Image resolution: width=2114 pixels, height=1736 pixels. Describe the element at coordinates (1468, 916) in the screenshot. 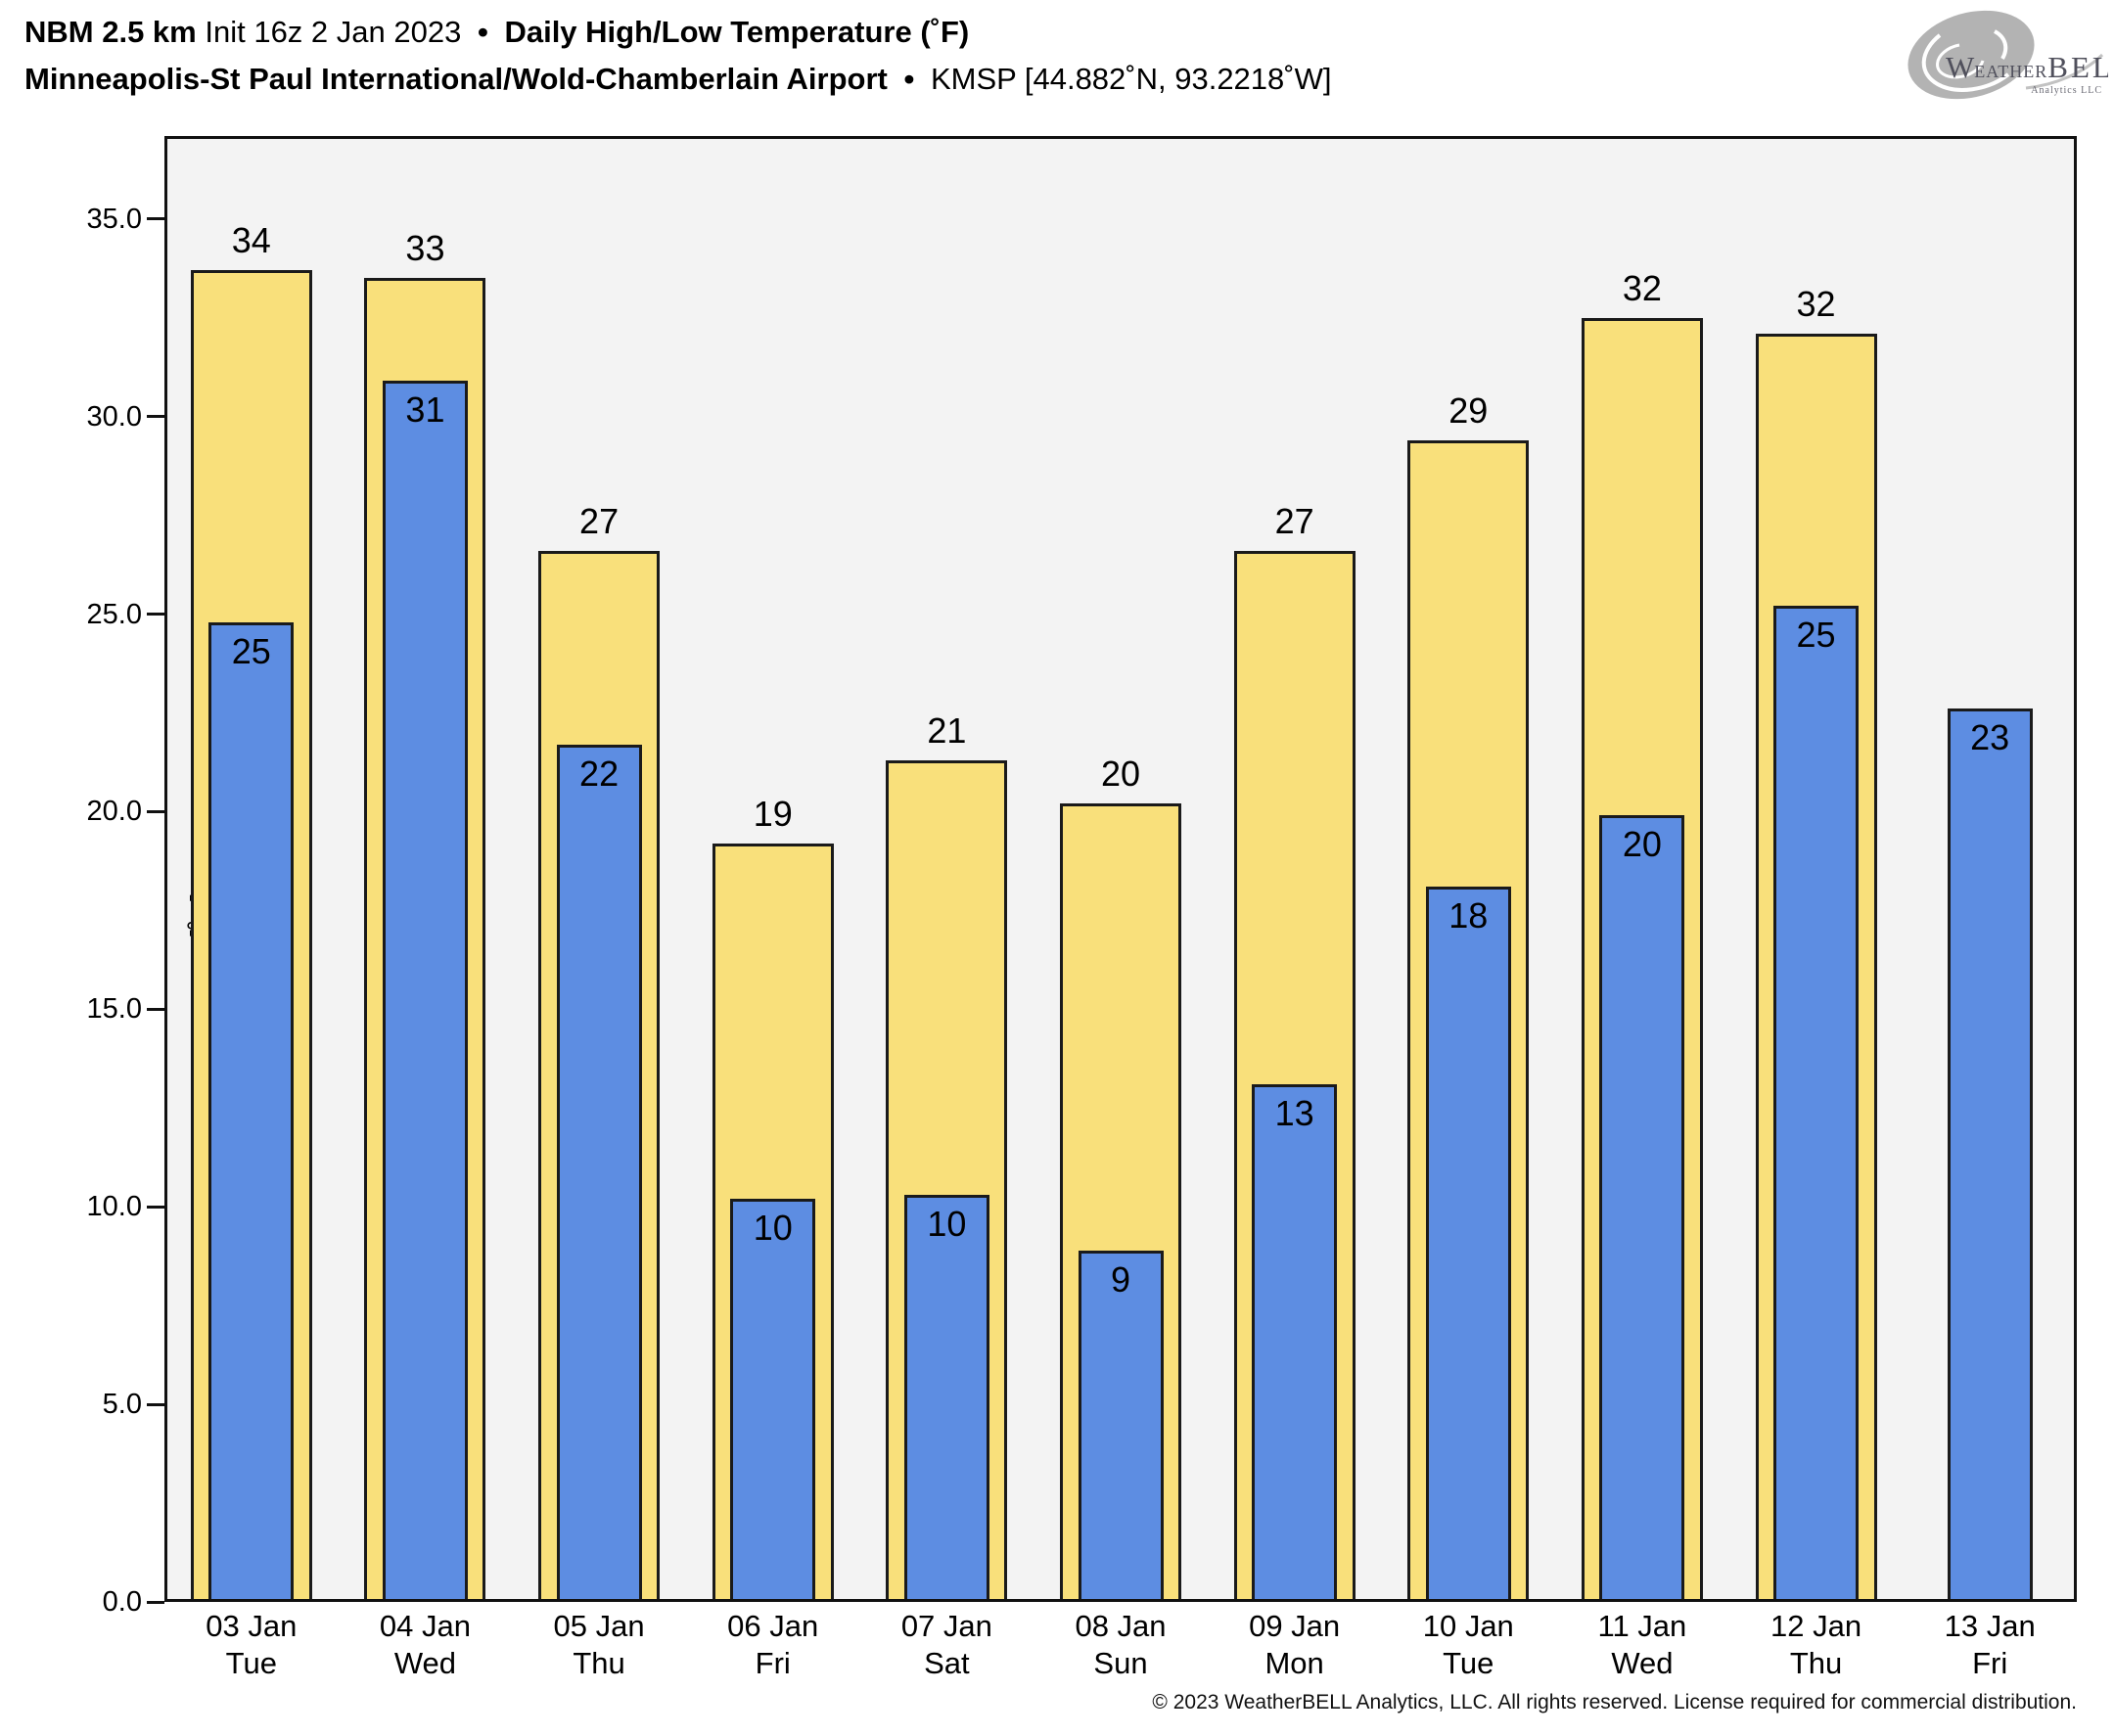

I see `bar-low-label: 18` at that location.